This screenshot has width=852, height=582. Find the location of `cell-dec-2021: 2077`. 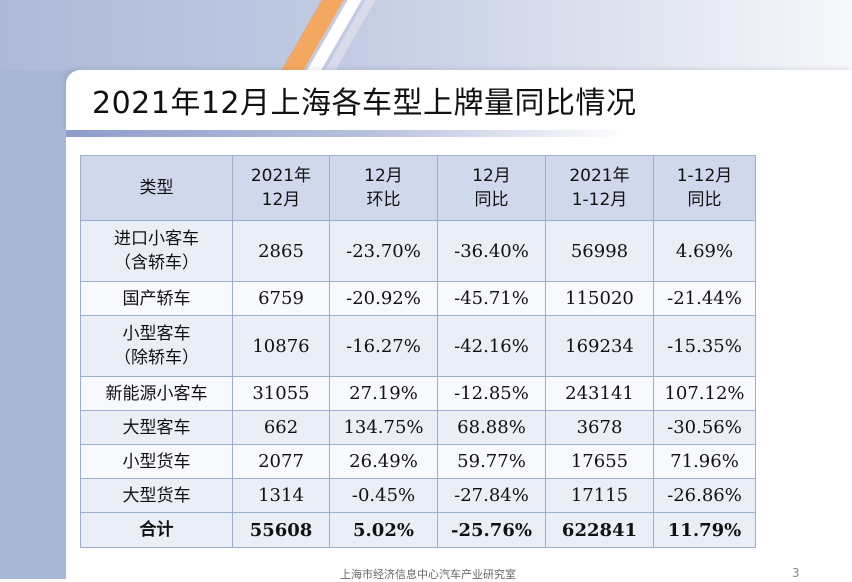

cell-dec-2021: 2077 is located at coordinates (281, 461).